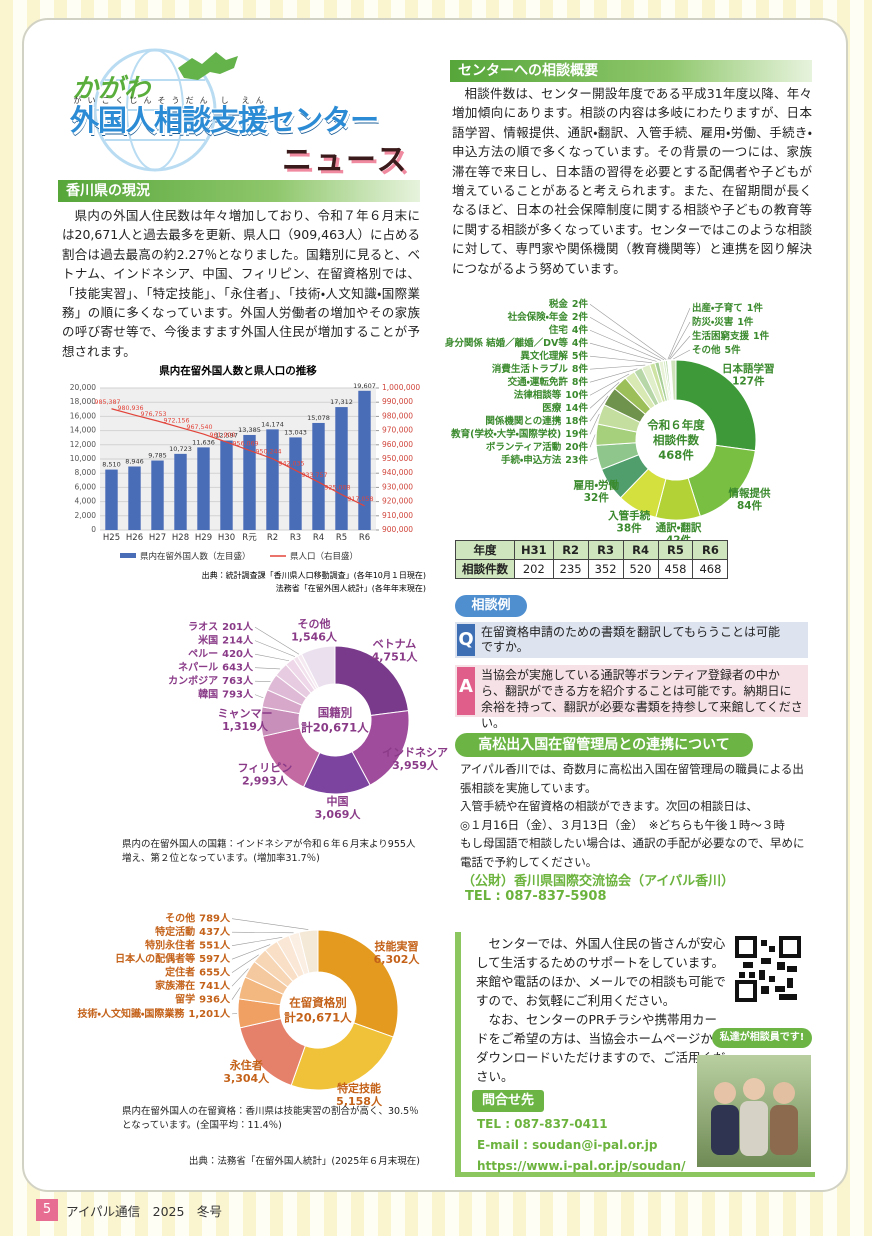 Image resolution: width=872 pixels, height=1236 pixels. I want to click on label-name: 雇用・労働, so click(596, 484).